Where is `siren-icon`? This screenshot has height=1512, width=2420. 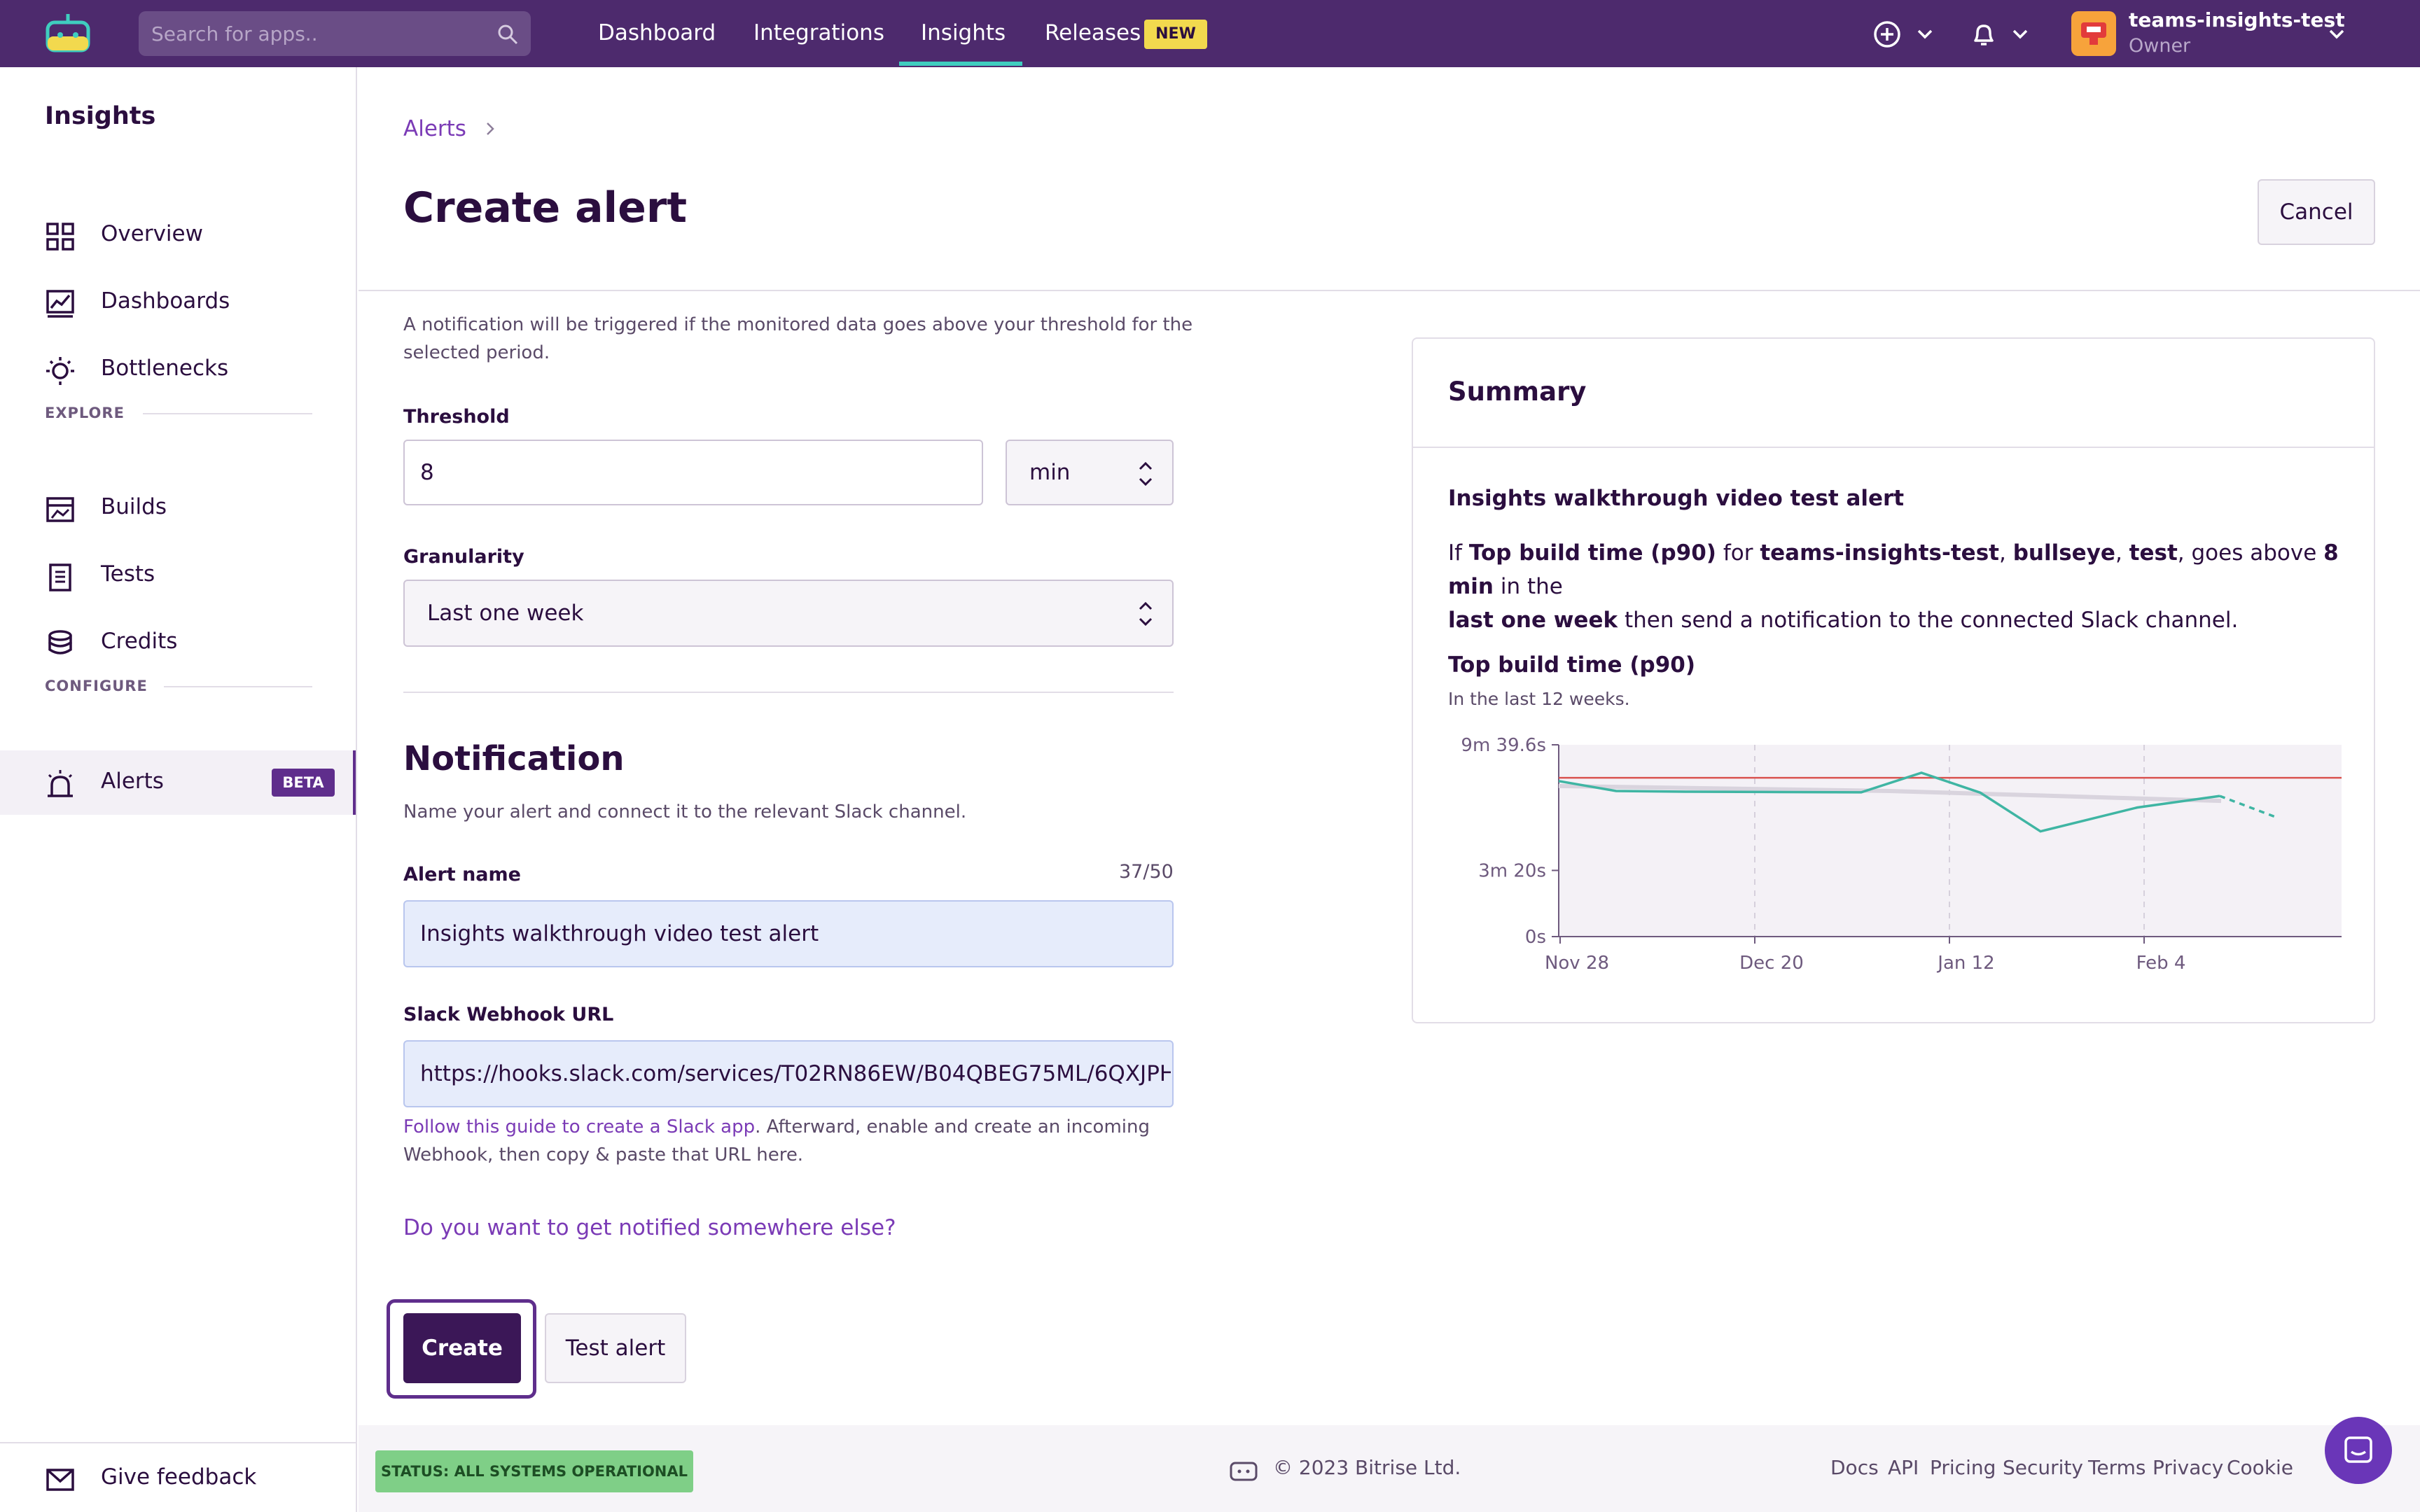
siren-icon is located at coordinates (60, 783).